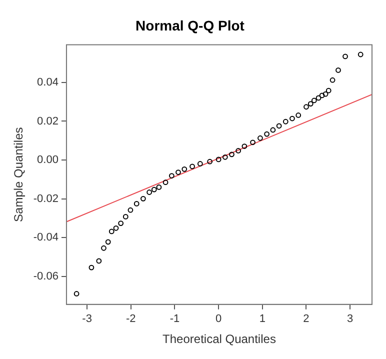 Image resolution: width=386 pixels, height=359 pixels. Describe the element at coordinates (190, 25) in the screenshot. I see `chart-title: Normal Q-Q Plot` at that location.